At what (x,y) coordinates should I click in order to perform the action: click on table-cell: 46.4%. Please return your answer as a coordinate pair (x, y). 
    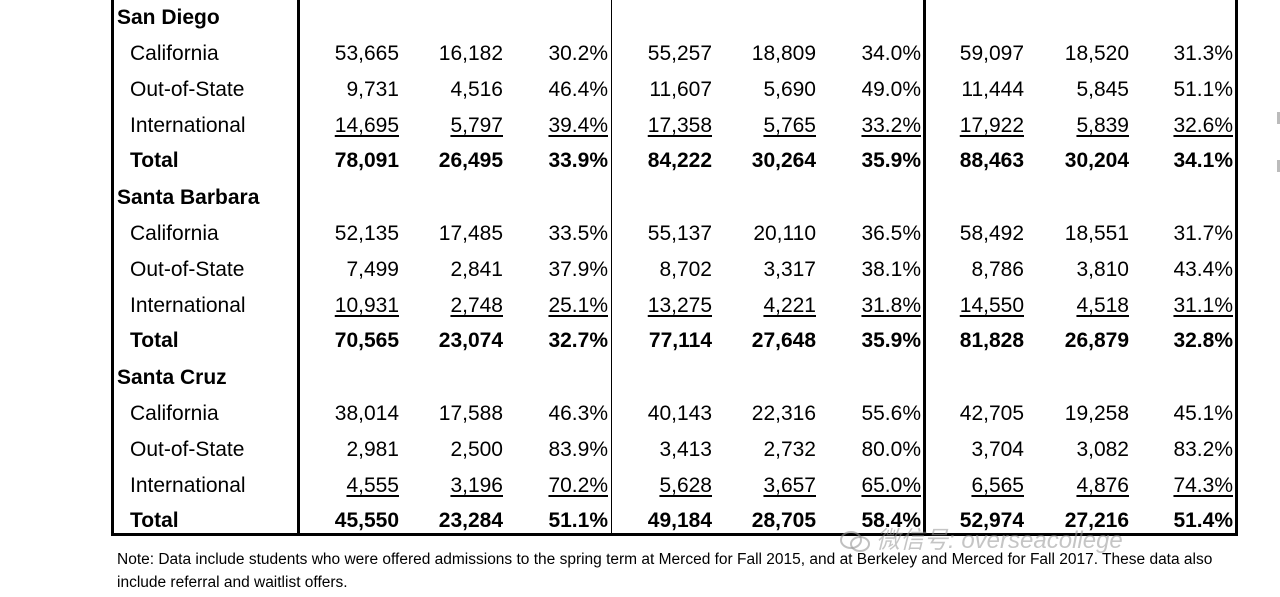
    Looking at the image, I should click on (578, 89).